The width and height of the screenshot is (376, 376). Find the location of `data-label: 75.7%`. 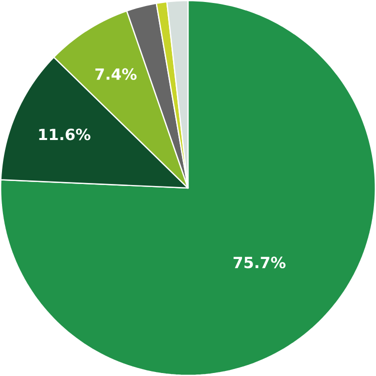

data-label: 75.7% is located at coordinates (260, 262).